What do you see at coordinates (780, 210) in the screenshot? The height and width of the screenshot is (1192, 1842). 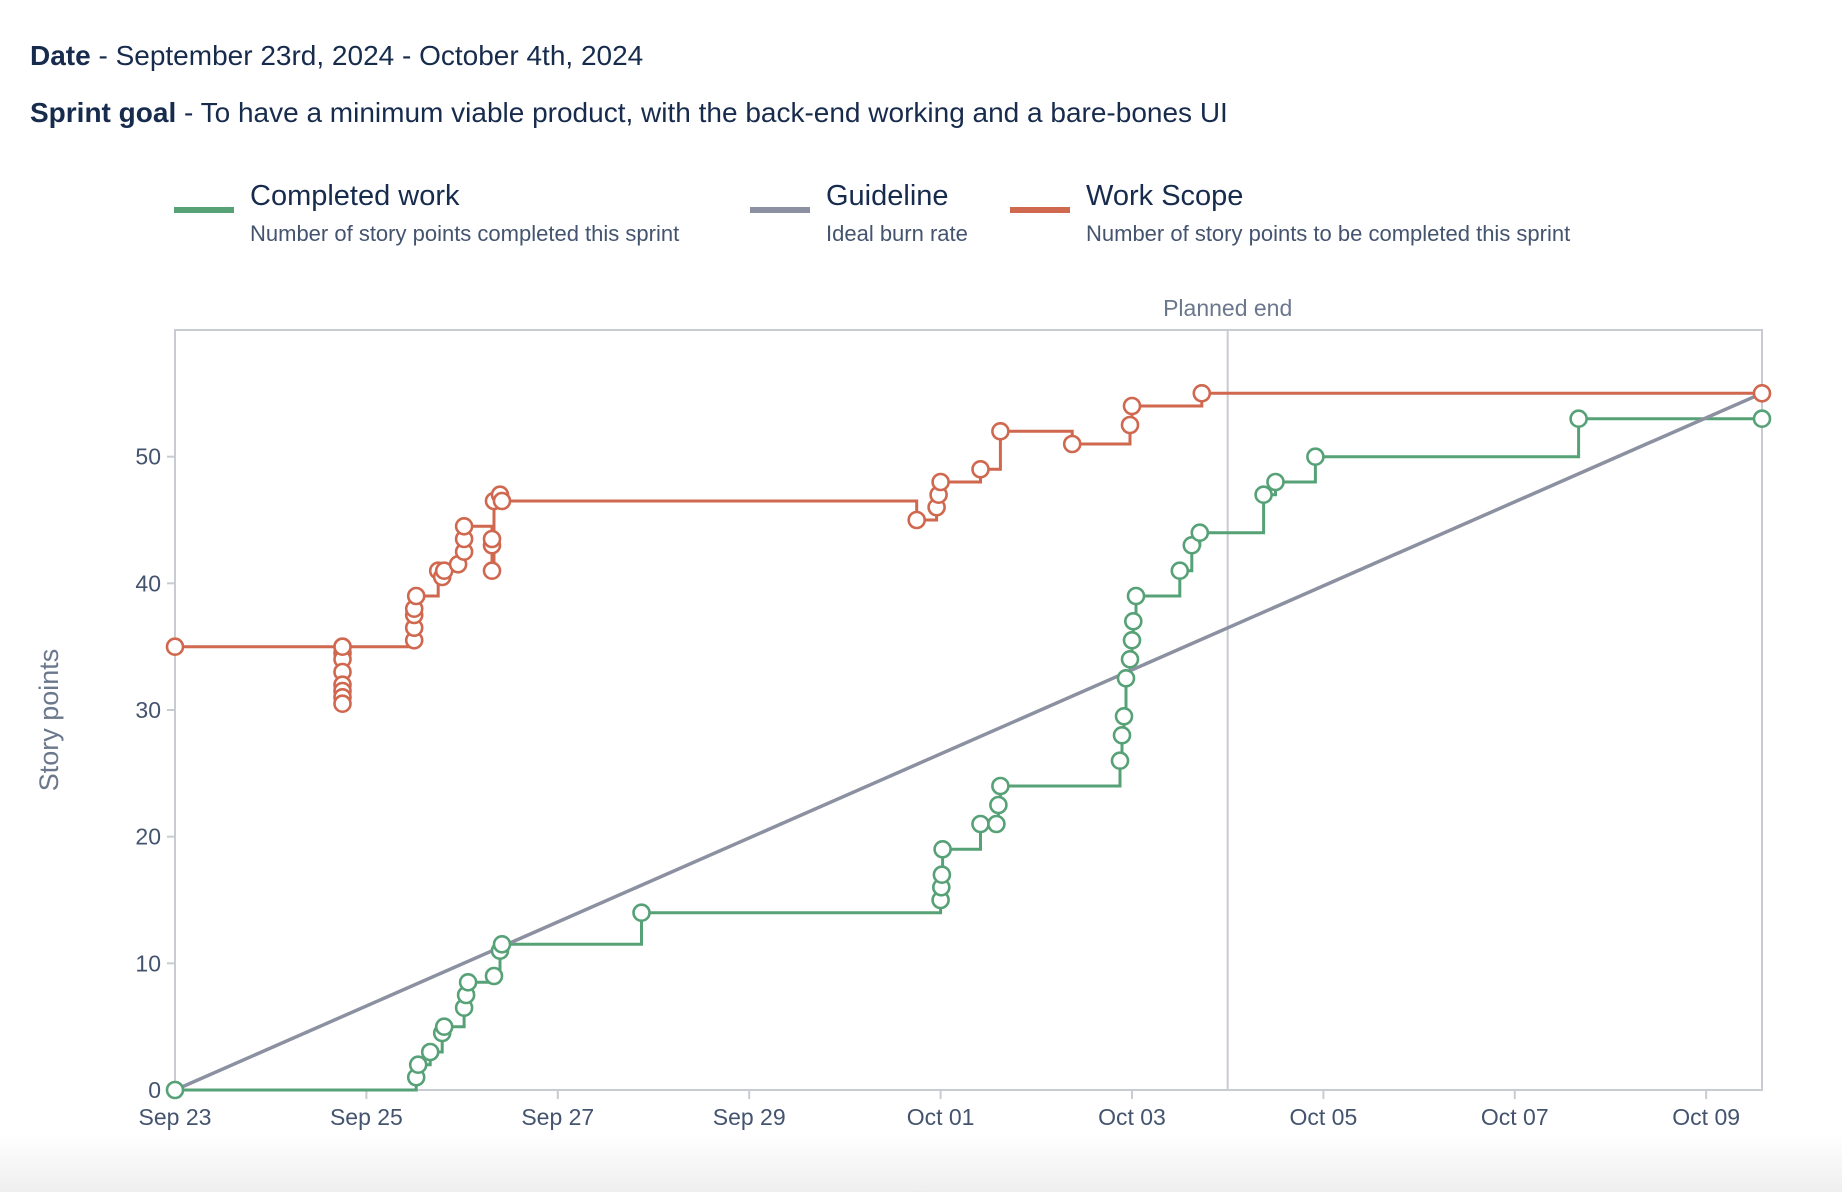 I see `legend-swatch-guideline` at bounding box center [780, 210].